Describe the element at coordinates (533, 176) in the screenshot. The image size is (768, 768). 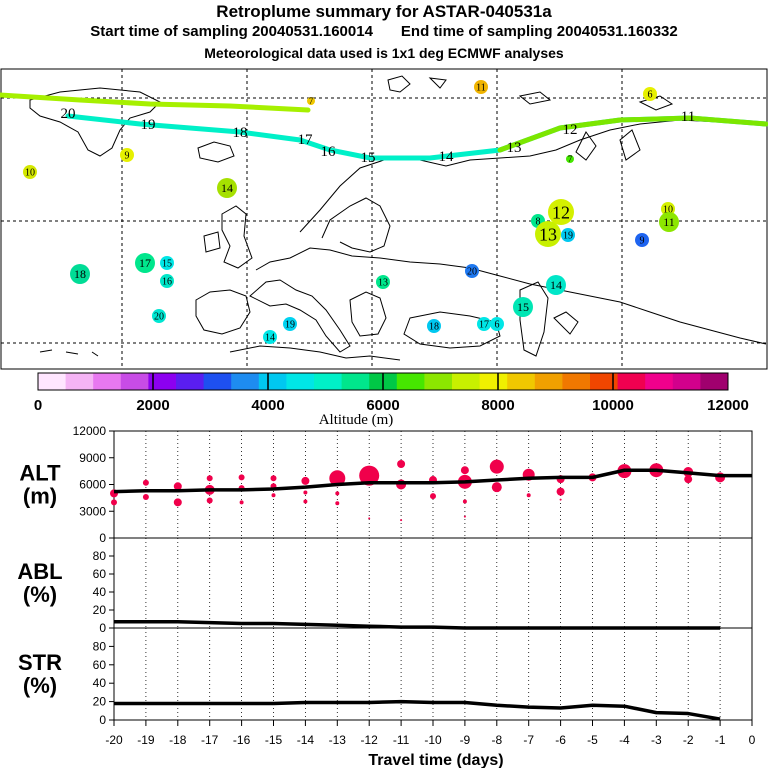
I see `coast-eurasia-north` at that location.